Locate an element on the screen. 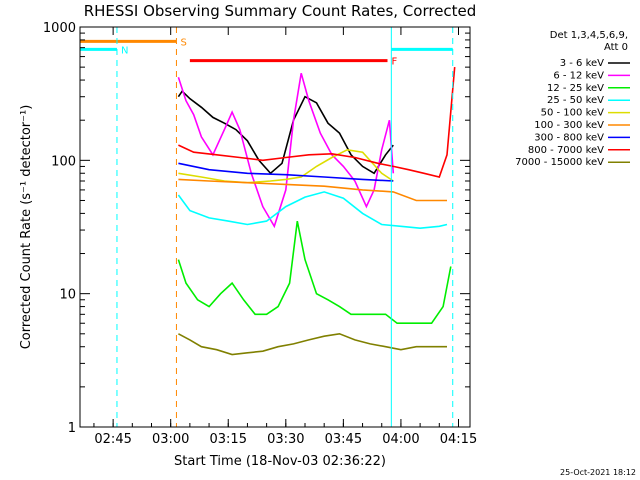 This screenshot has height=480, width=640. legend-label-4: 50 - 100 keV is located at coordinates (573, 113).